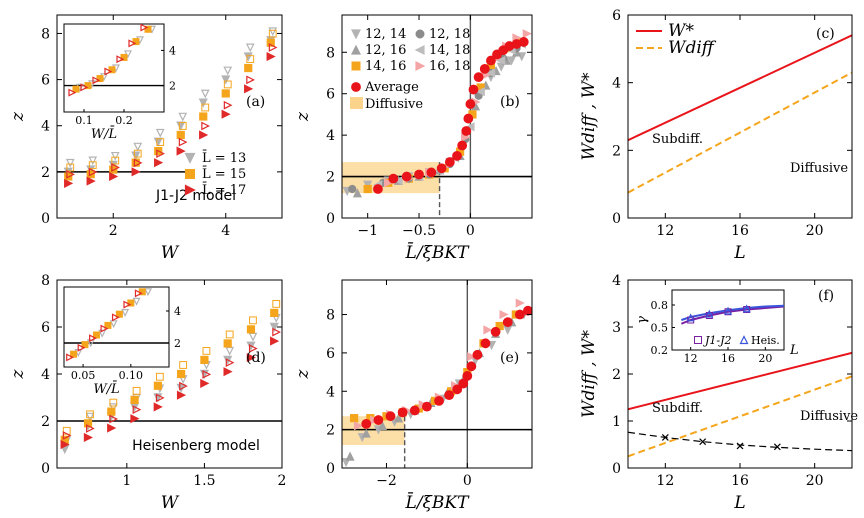 This screenshot has width=864, height=518. I want to click on legend-entry: 12, 18, so click(449, 34).